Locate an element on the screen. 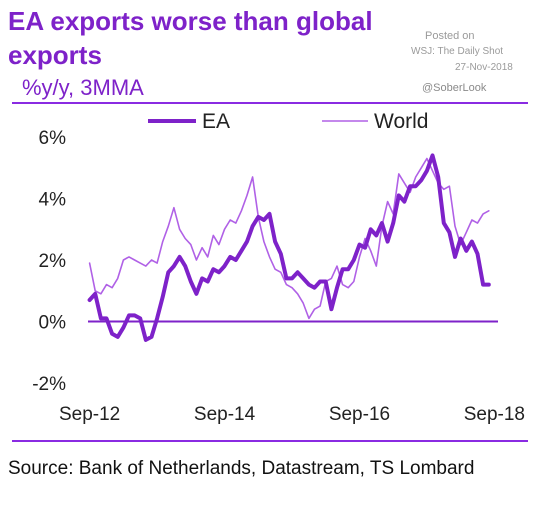 Image resolution: width=540 pixels, height=505 pixels. chart-subtitle: %y/y, 3MMA is located at coordinates (83, 87).